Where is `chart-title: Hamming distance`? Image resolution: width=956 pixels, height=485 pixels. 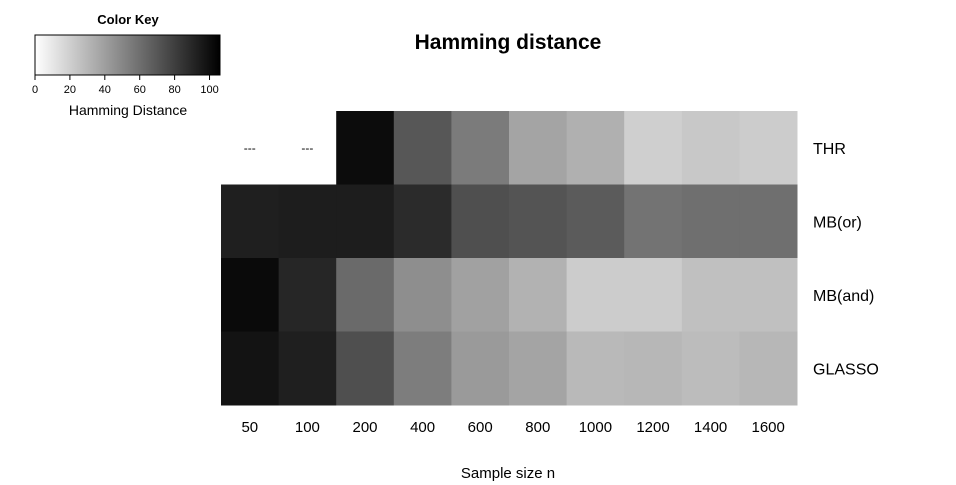 chart-title: Hamming distance is located at coordinates (508, 42).